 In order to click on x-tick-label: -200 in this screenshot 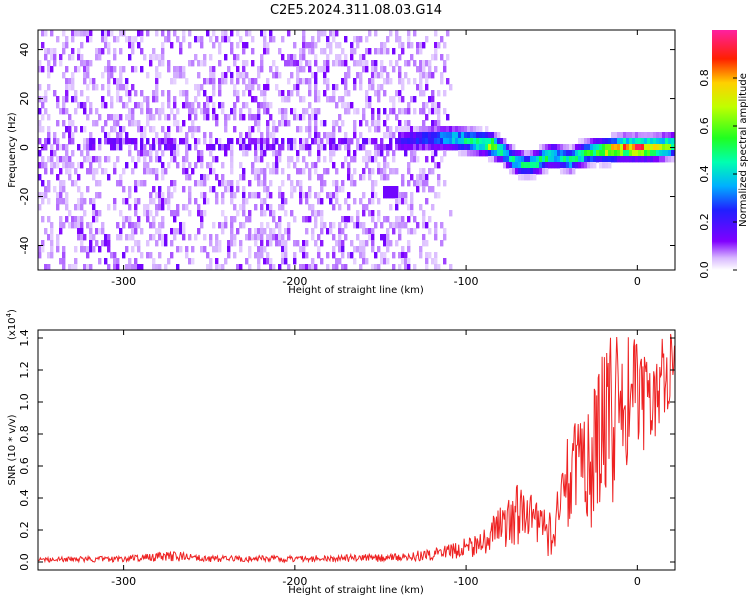, I will do `click(294, 581)`.